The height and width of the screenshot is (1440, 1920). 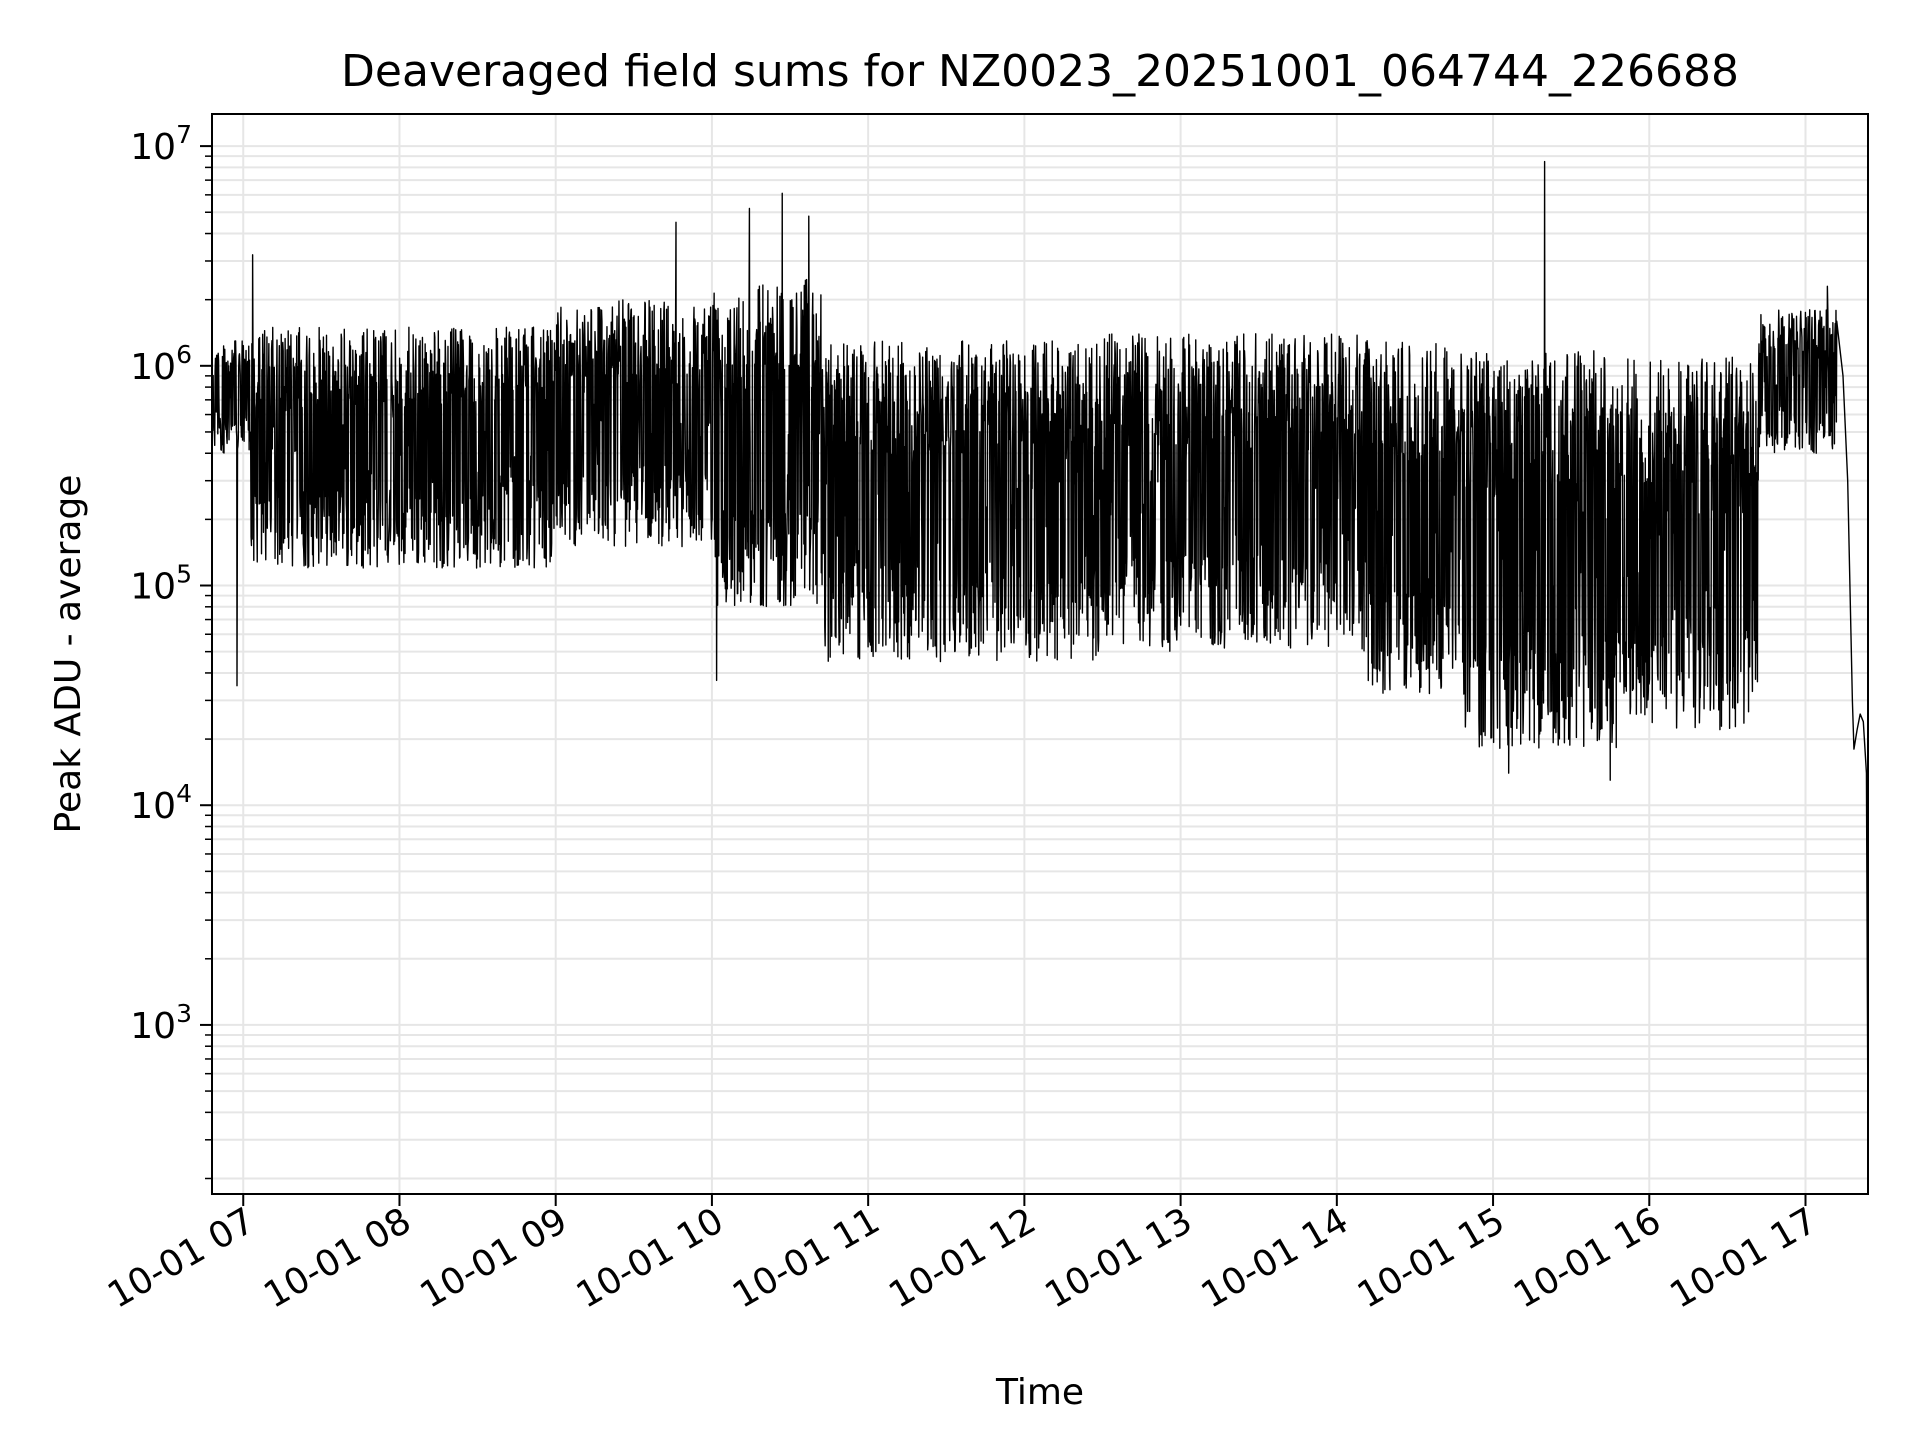 I want to click on y-tick-exponent: 3, so click(x=184, y=1013).